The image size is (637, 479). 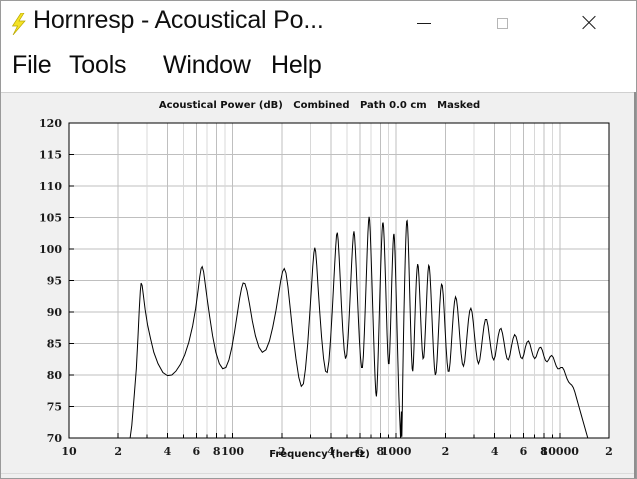 I want to click on maximize-icon, so click(x=502, y=23).